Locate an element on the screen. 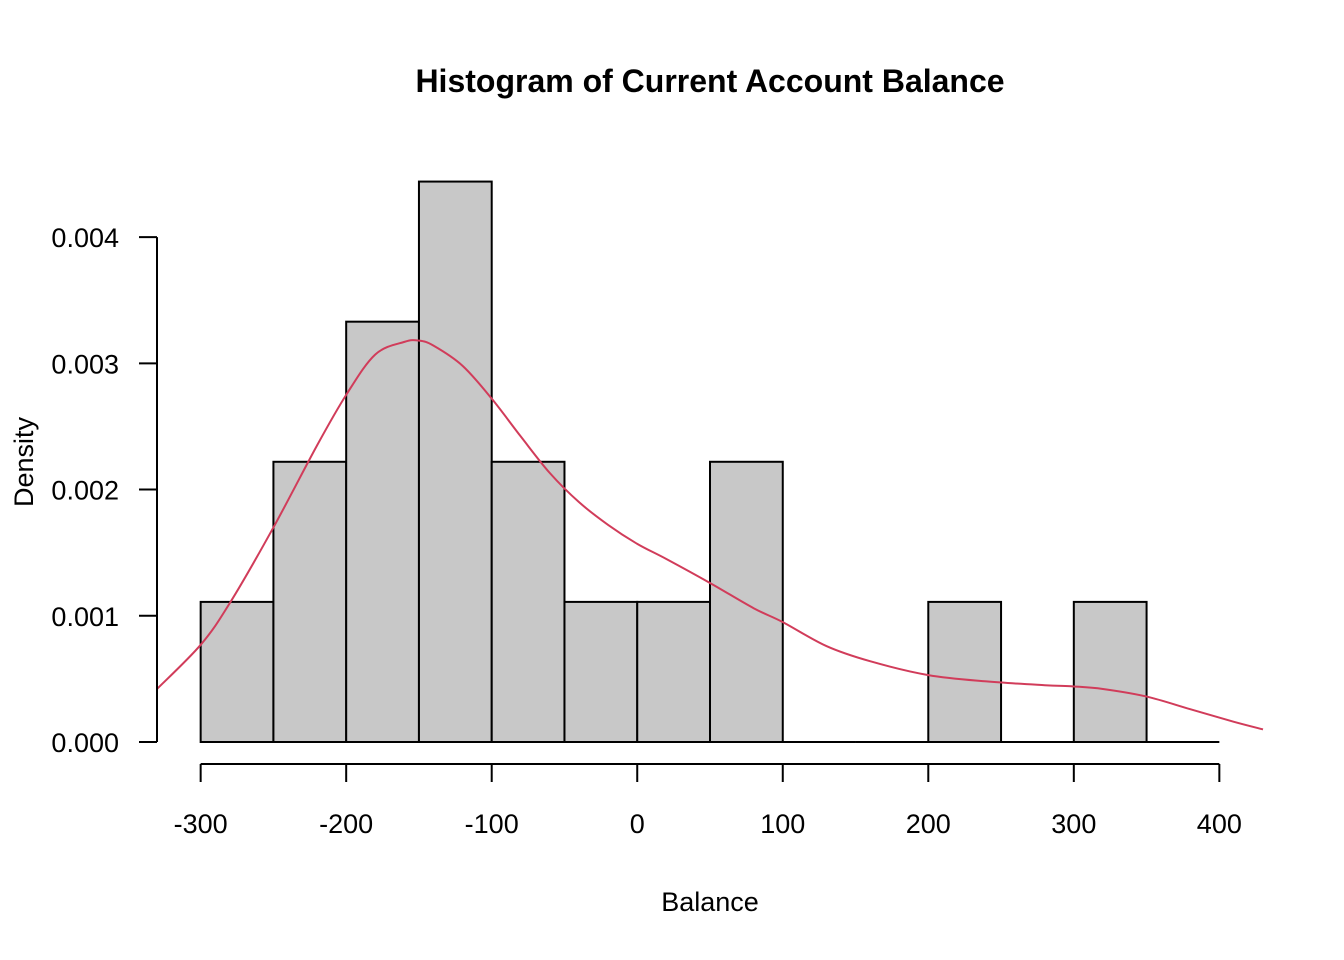  y-axis: 0.000 0.001 0.002 0.003 0.004 is located at coordinates (104, 490).